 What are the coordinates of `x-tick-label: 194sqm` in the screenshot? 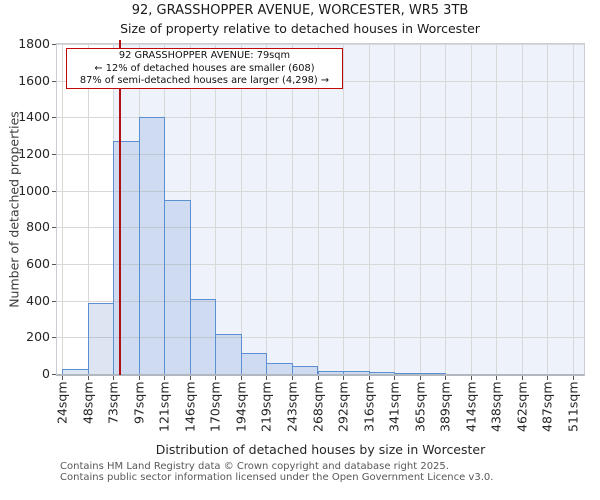 It's located at (241, 406).